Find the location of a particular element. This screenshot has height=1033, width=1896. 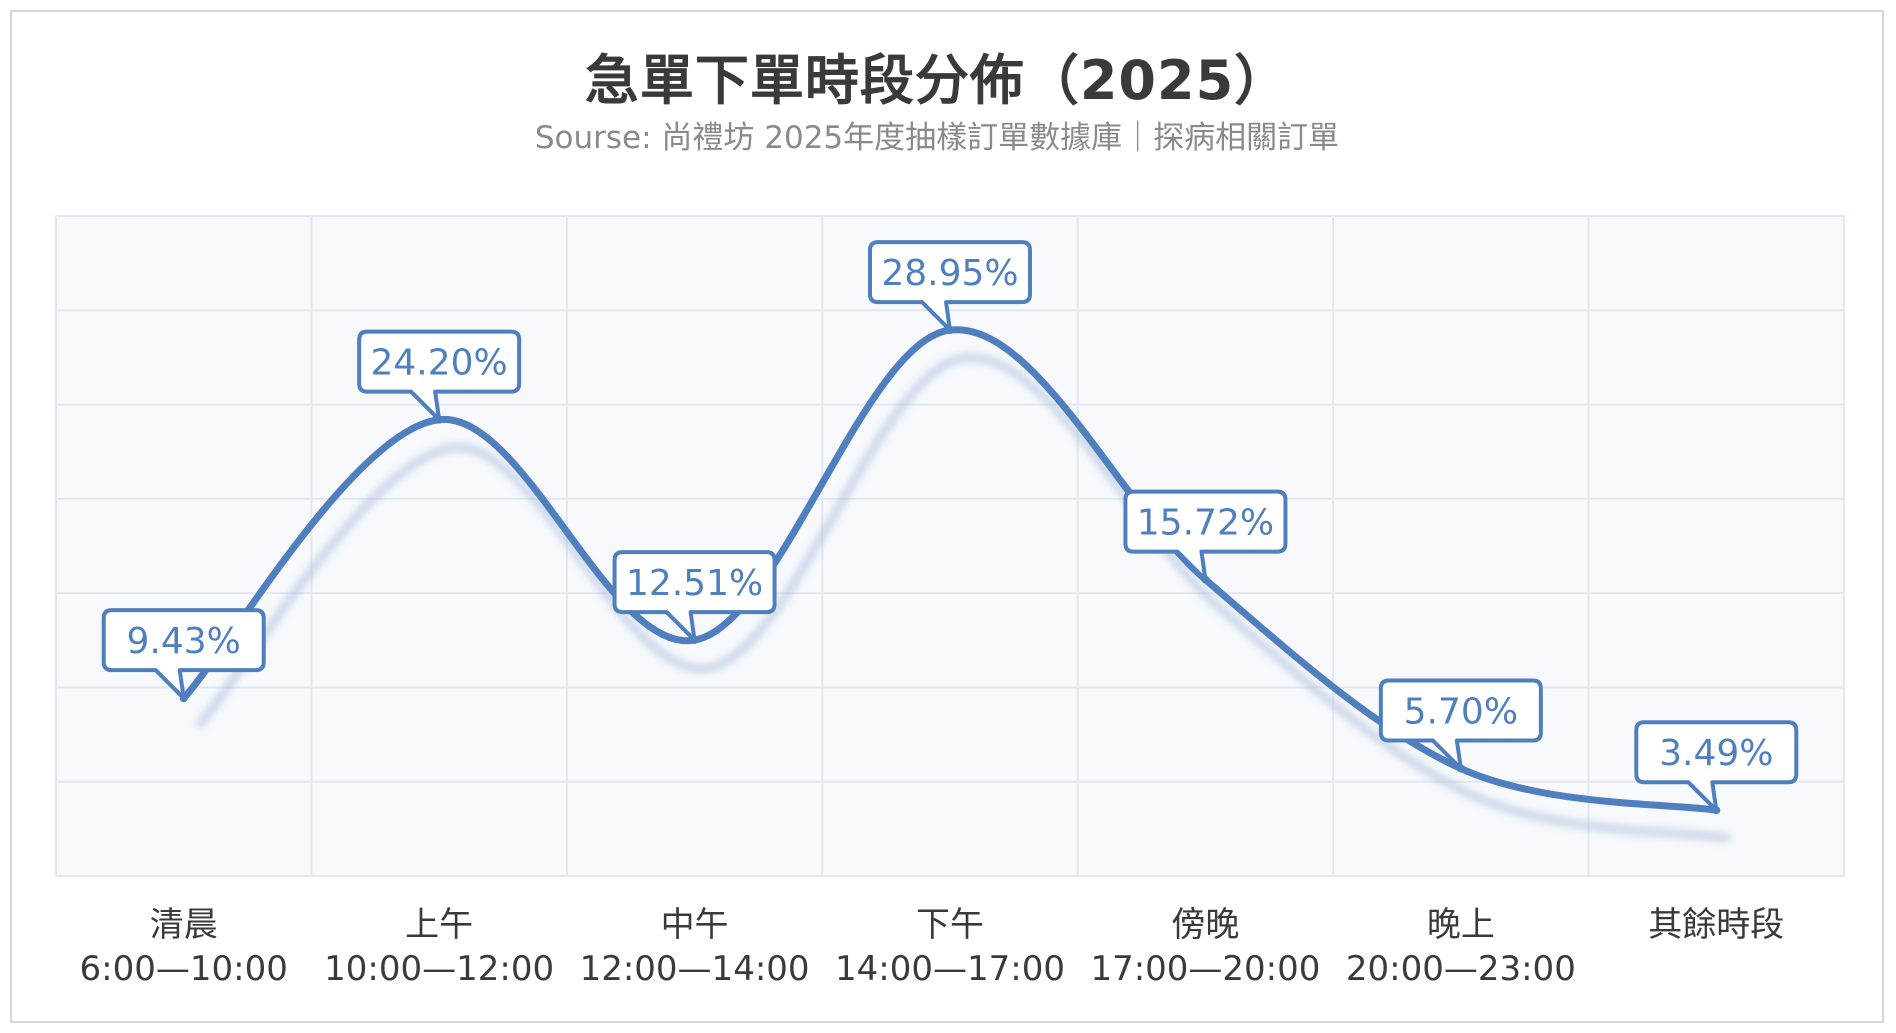

chart-title: 急單下單時段分佈（2025） is located at coordinates (937, 80).